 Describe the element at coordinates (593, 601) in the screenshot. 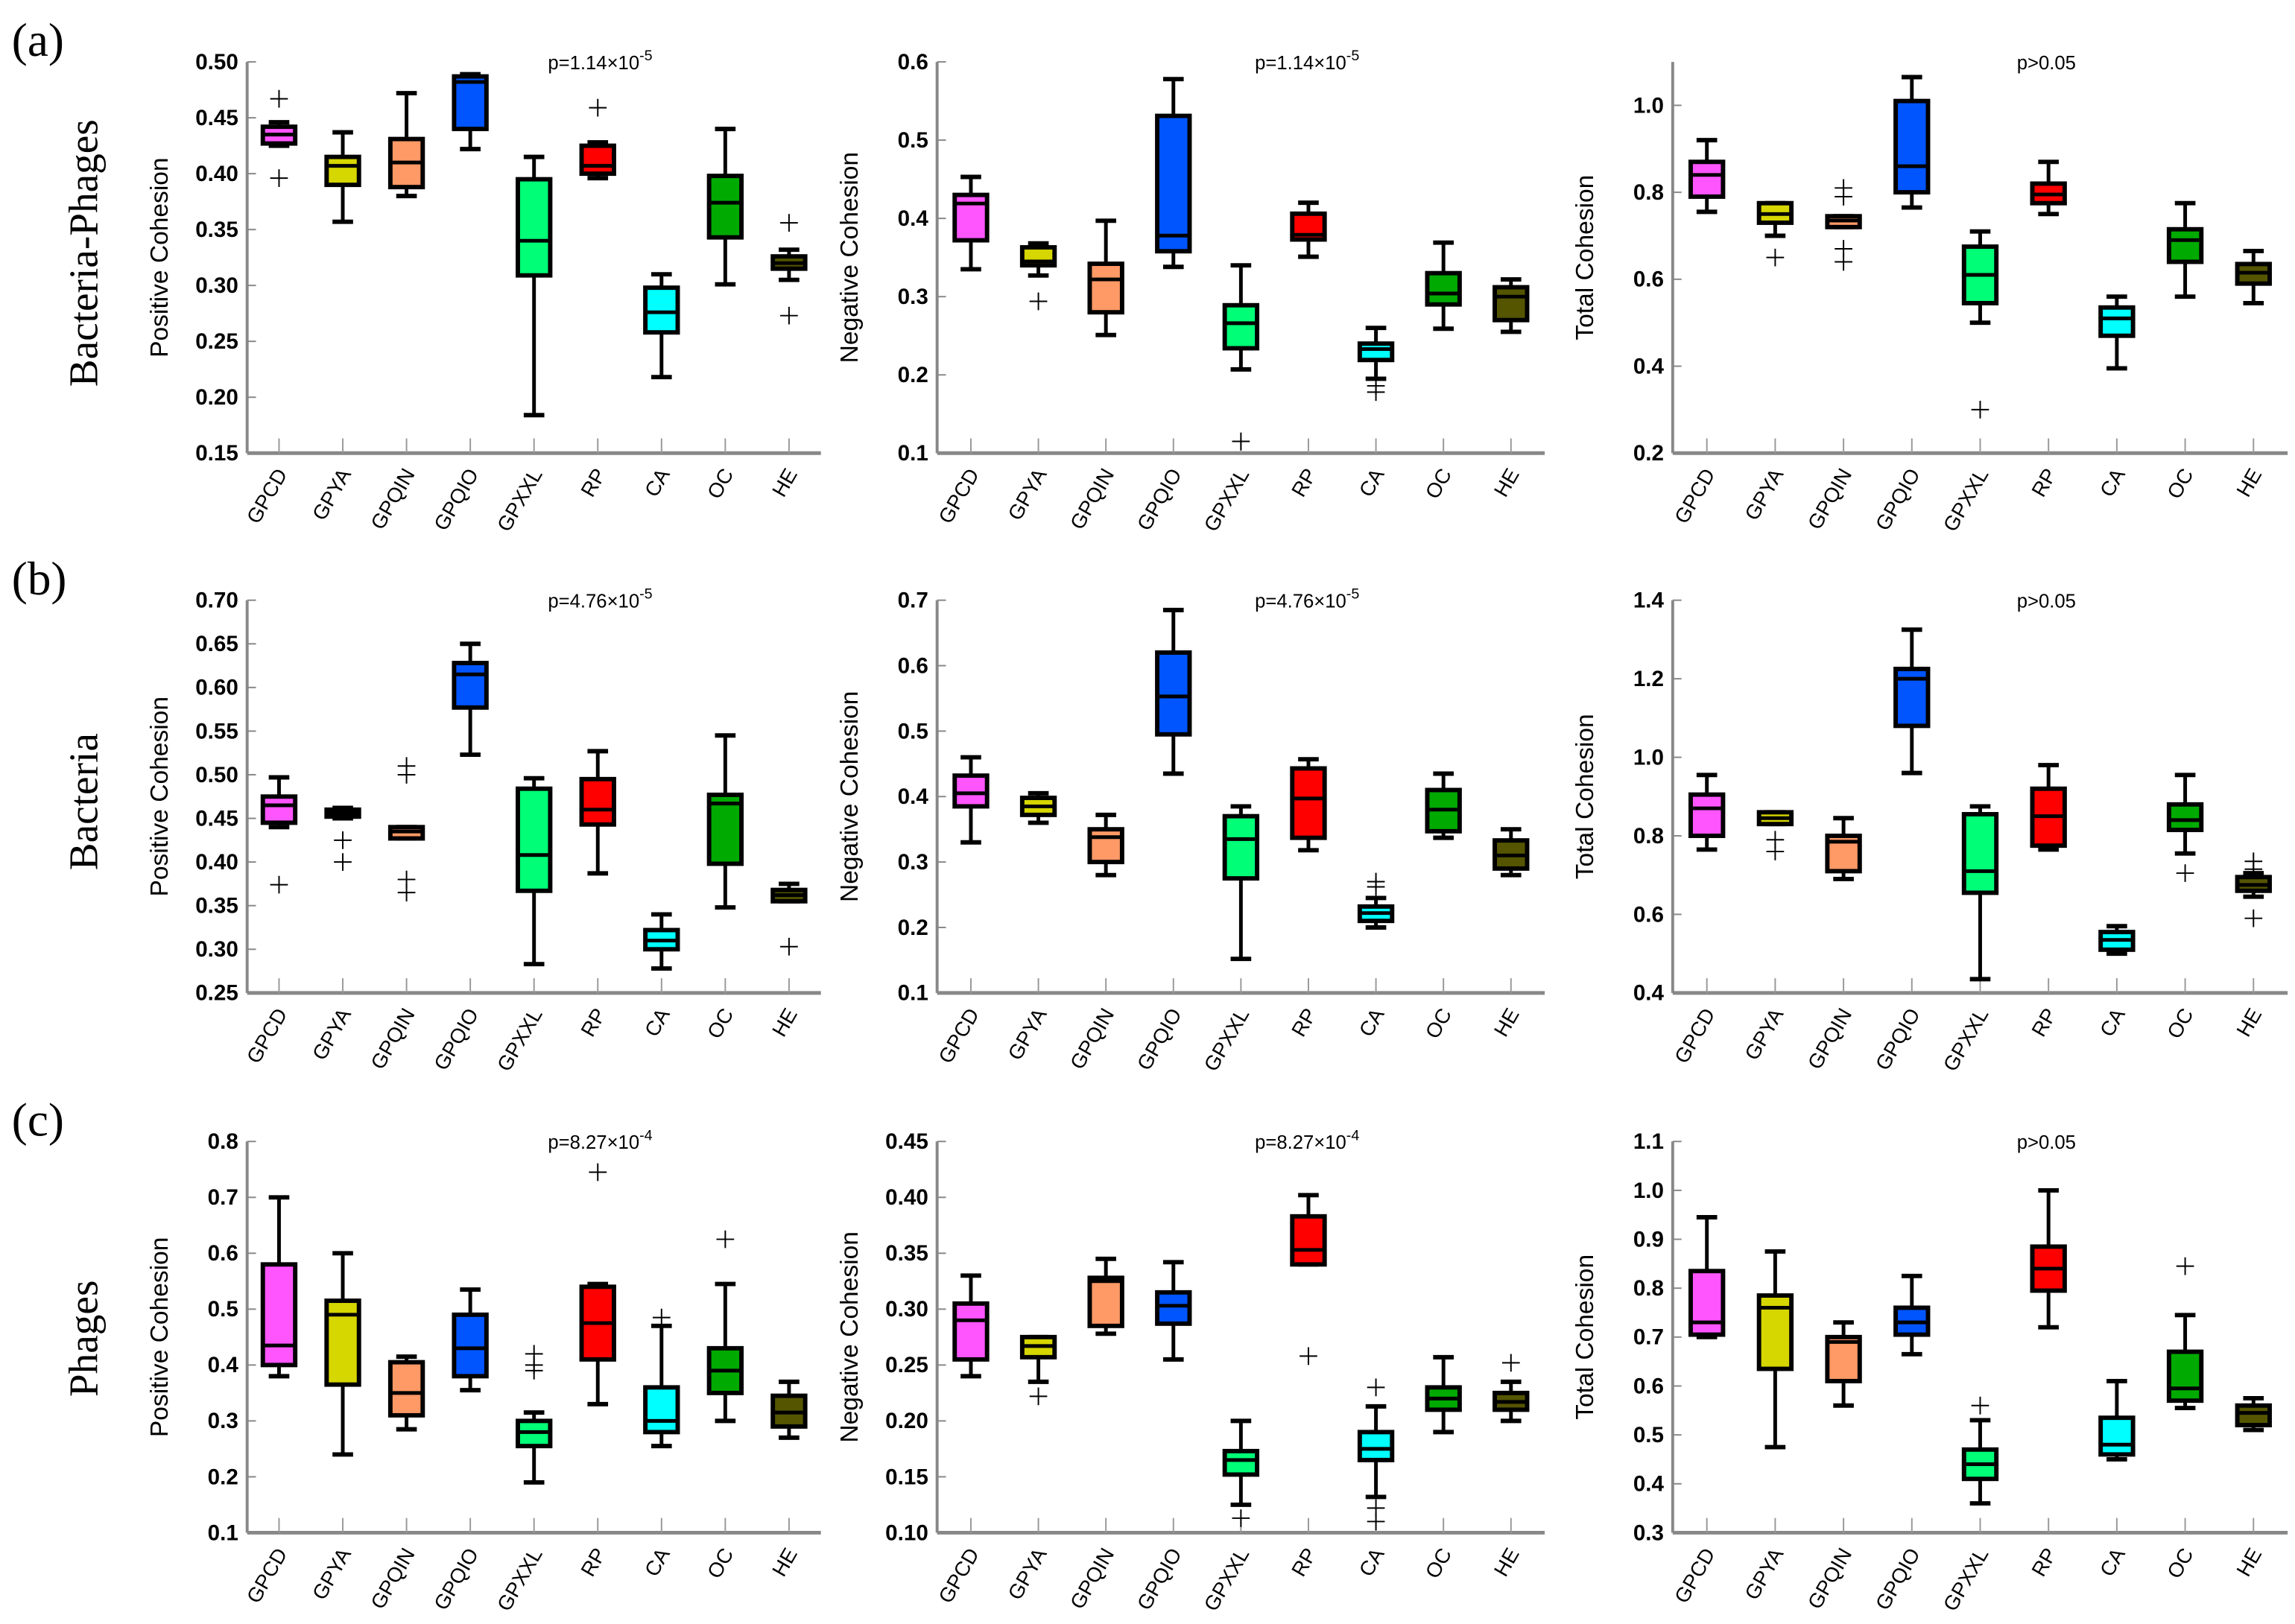

I see `p-value-base: p=4.76×10` at that location.